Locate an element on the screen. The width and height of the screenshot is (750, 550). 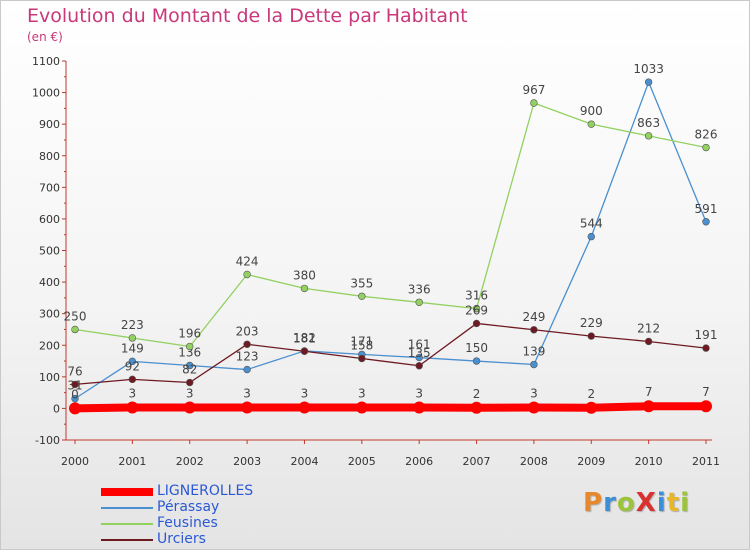
data-label-urciers: 82 is located at coordinates (189, 370).